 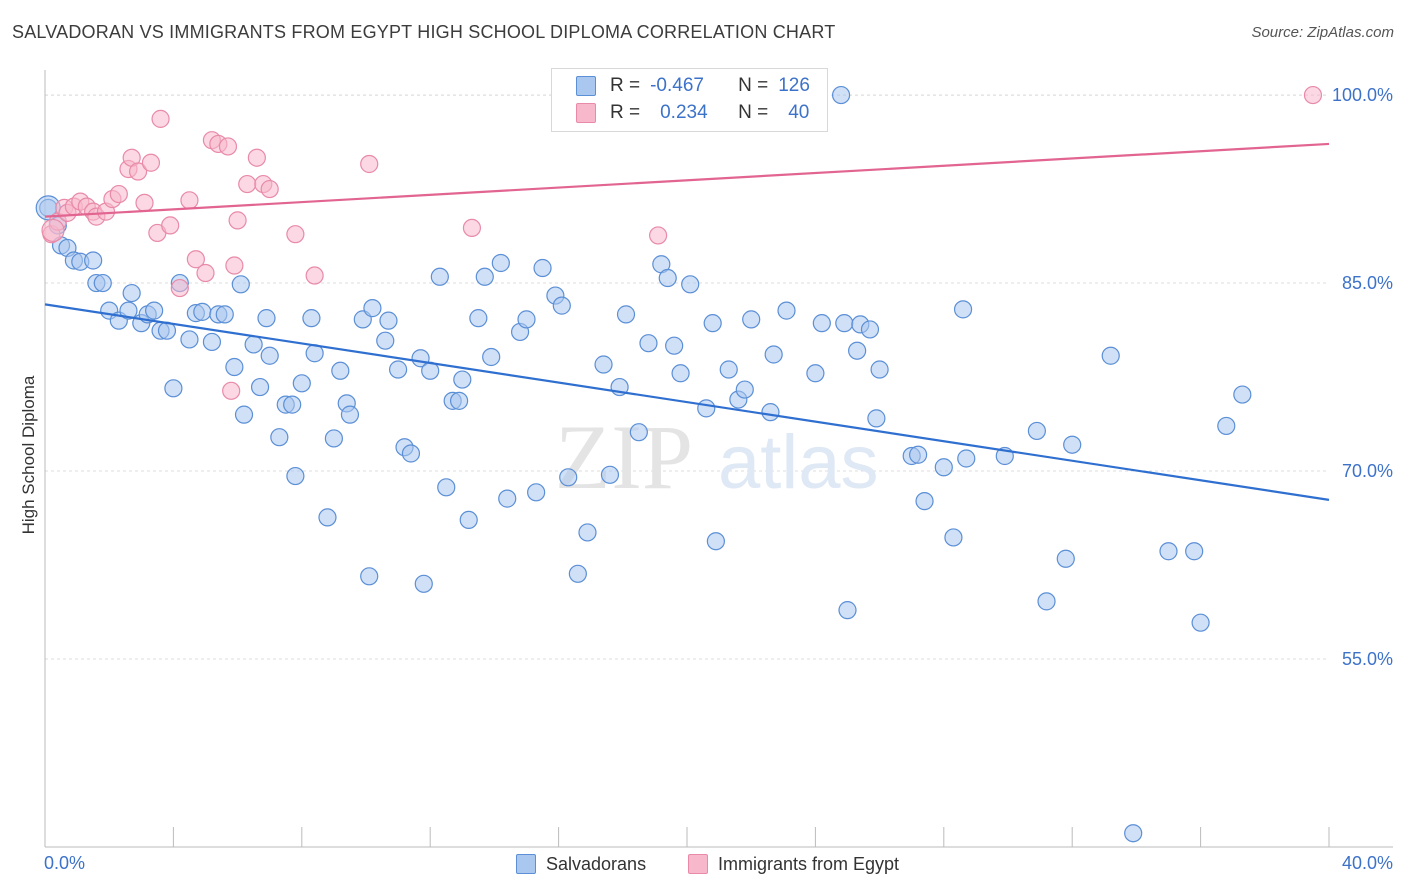 I want to click on y-tick-label: 100.0%, so click(x=1362, y=95).